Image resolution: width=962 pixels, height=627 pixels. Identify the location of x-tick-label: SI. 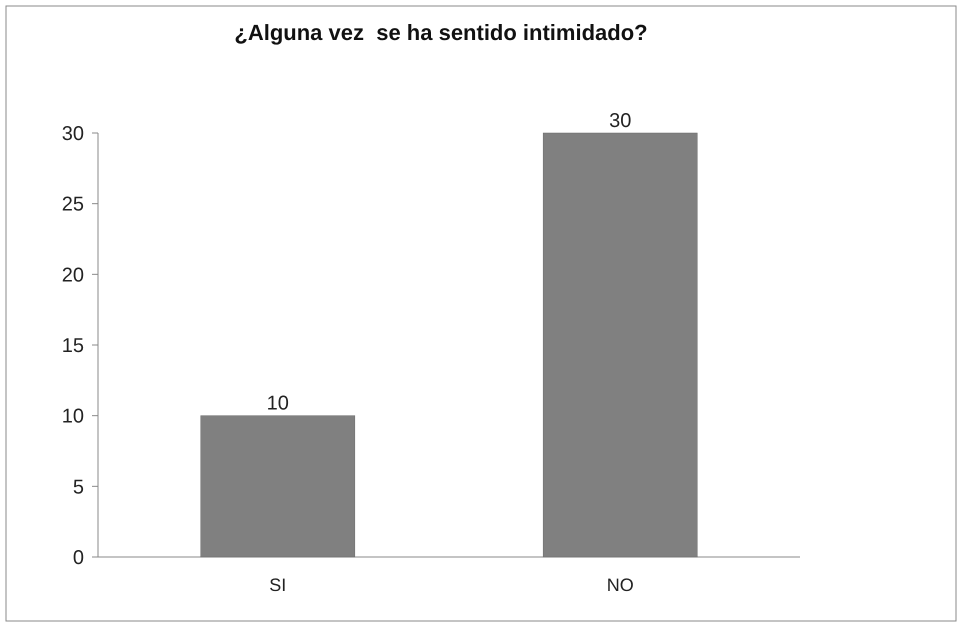
(277, 585).